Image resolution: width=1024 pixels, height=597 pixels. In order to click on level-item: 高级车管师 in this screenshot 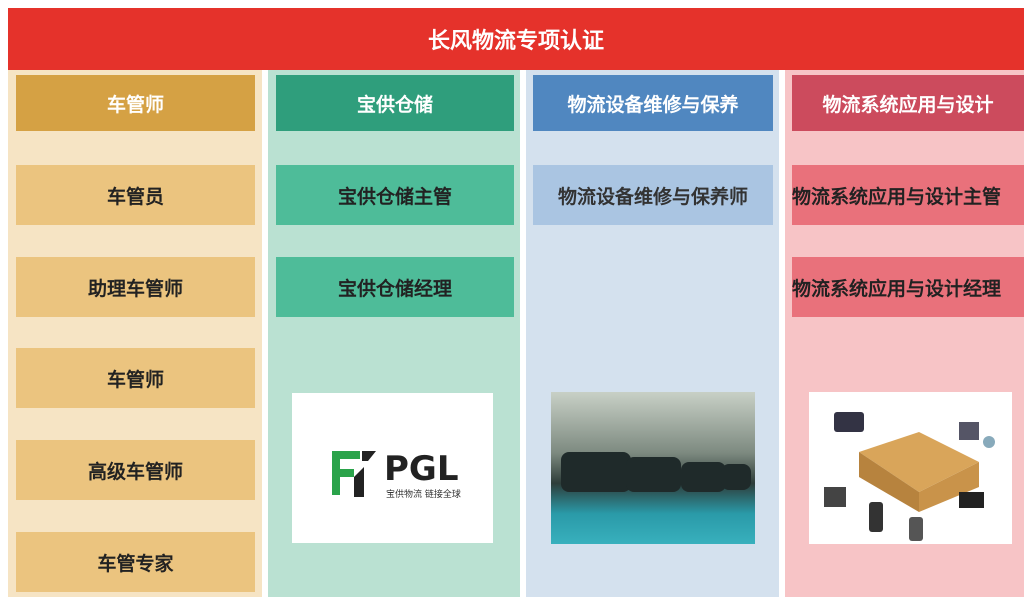, I will do `click(135, 470)`.